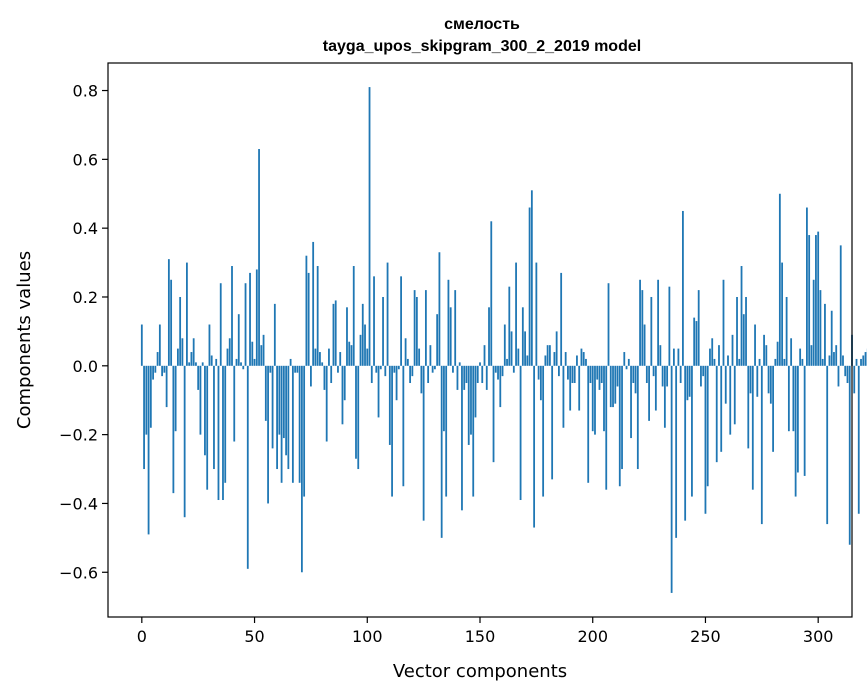 This screenshot has height=696, width=867. Describe the element at coordinates (85, 159) in the screenshot. I see `y-tick-label: 0.6` at that location.